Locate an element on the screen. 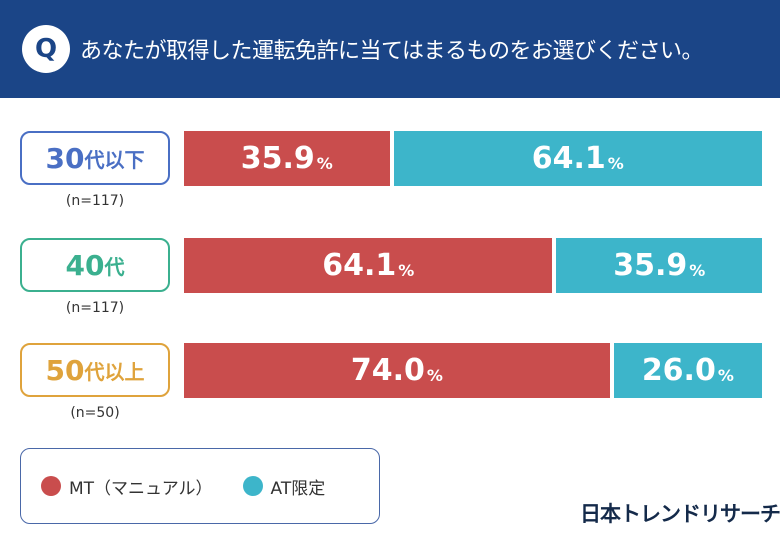  bar-segment-at: 64.1% is located at coordinates (577, 158).